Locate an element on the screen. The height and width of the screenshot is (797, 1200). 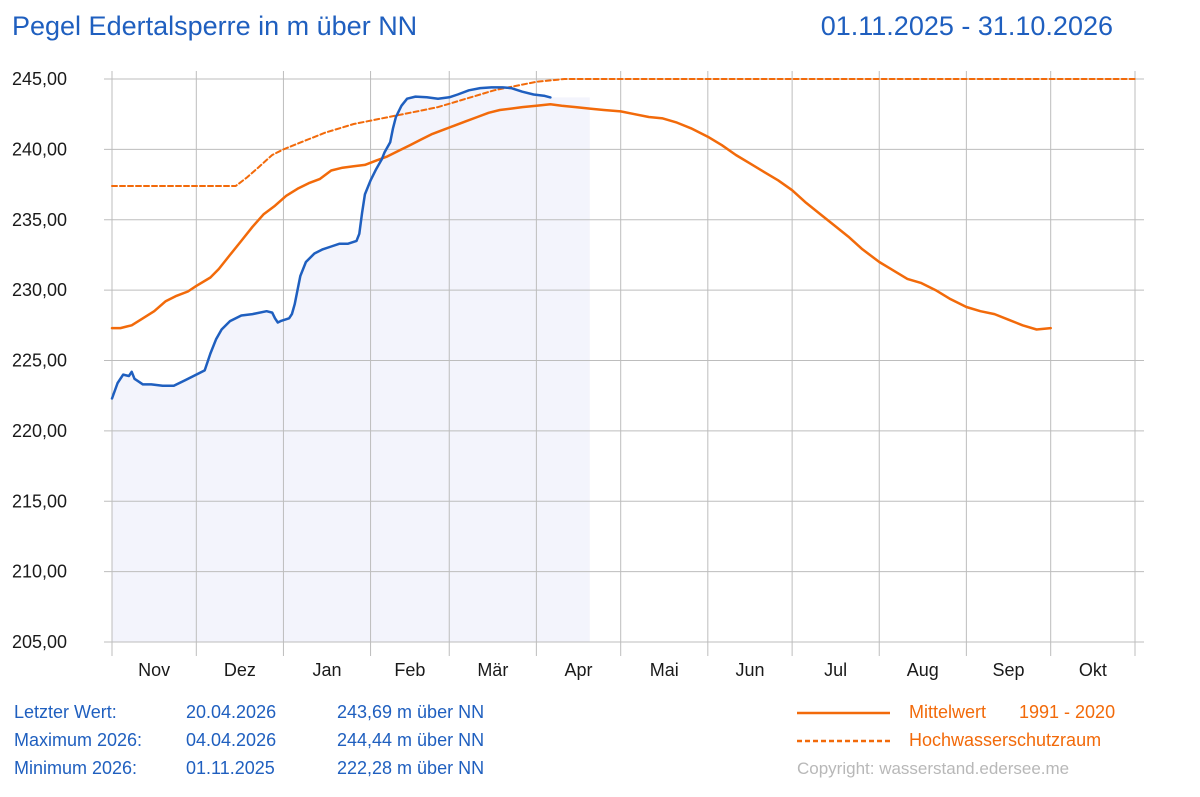
last-value-value: 243,69 m über NN is located at coordinates (410, 712).